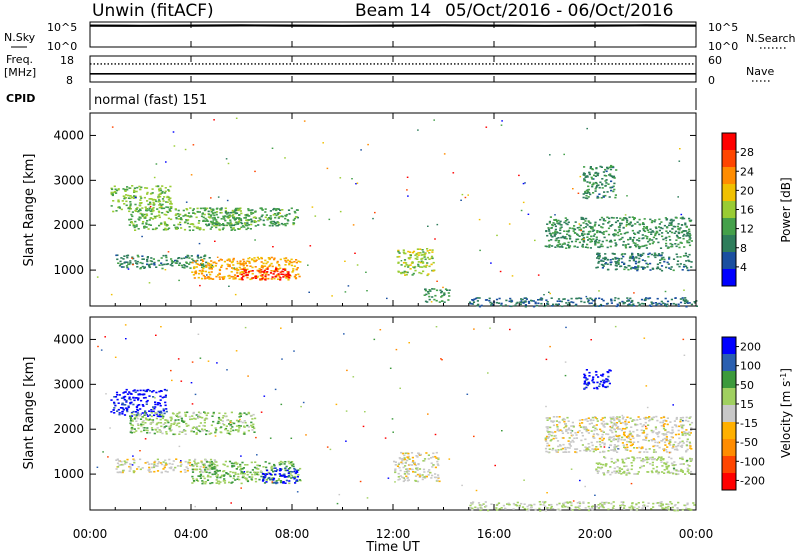 The height and width of the screenshot is (554, 800). I want to click on y-tick-label: 1000, so click(68, 474).